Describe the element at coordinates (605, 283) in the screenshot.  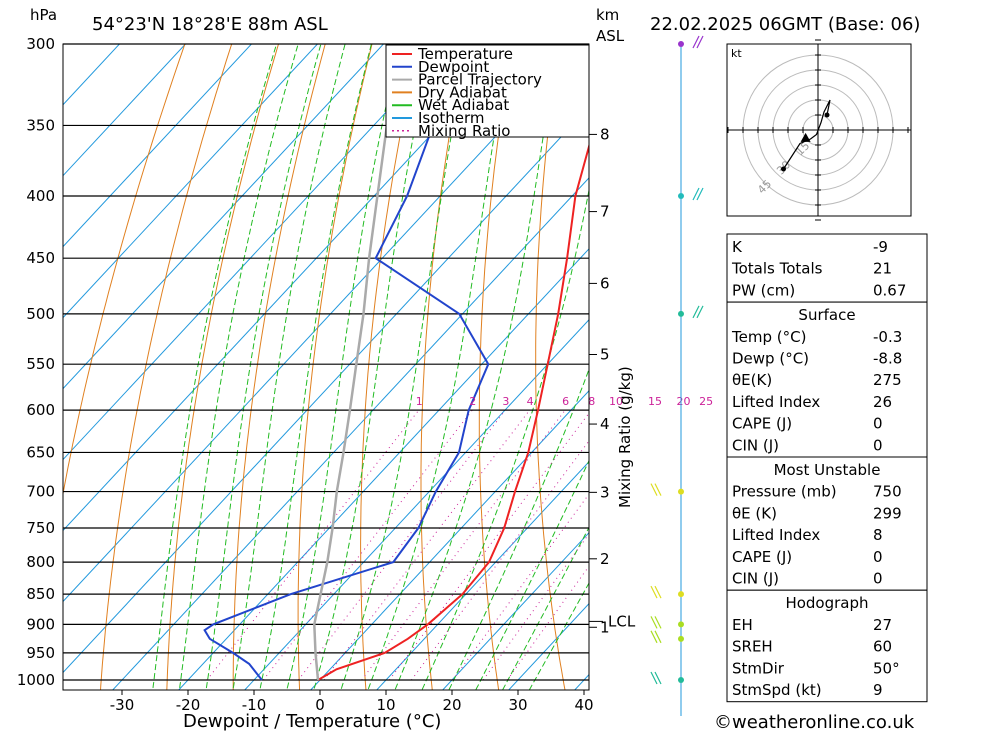
I see `km-tick-label: 6` at that location.